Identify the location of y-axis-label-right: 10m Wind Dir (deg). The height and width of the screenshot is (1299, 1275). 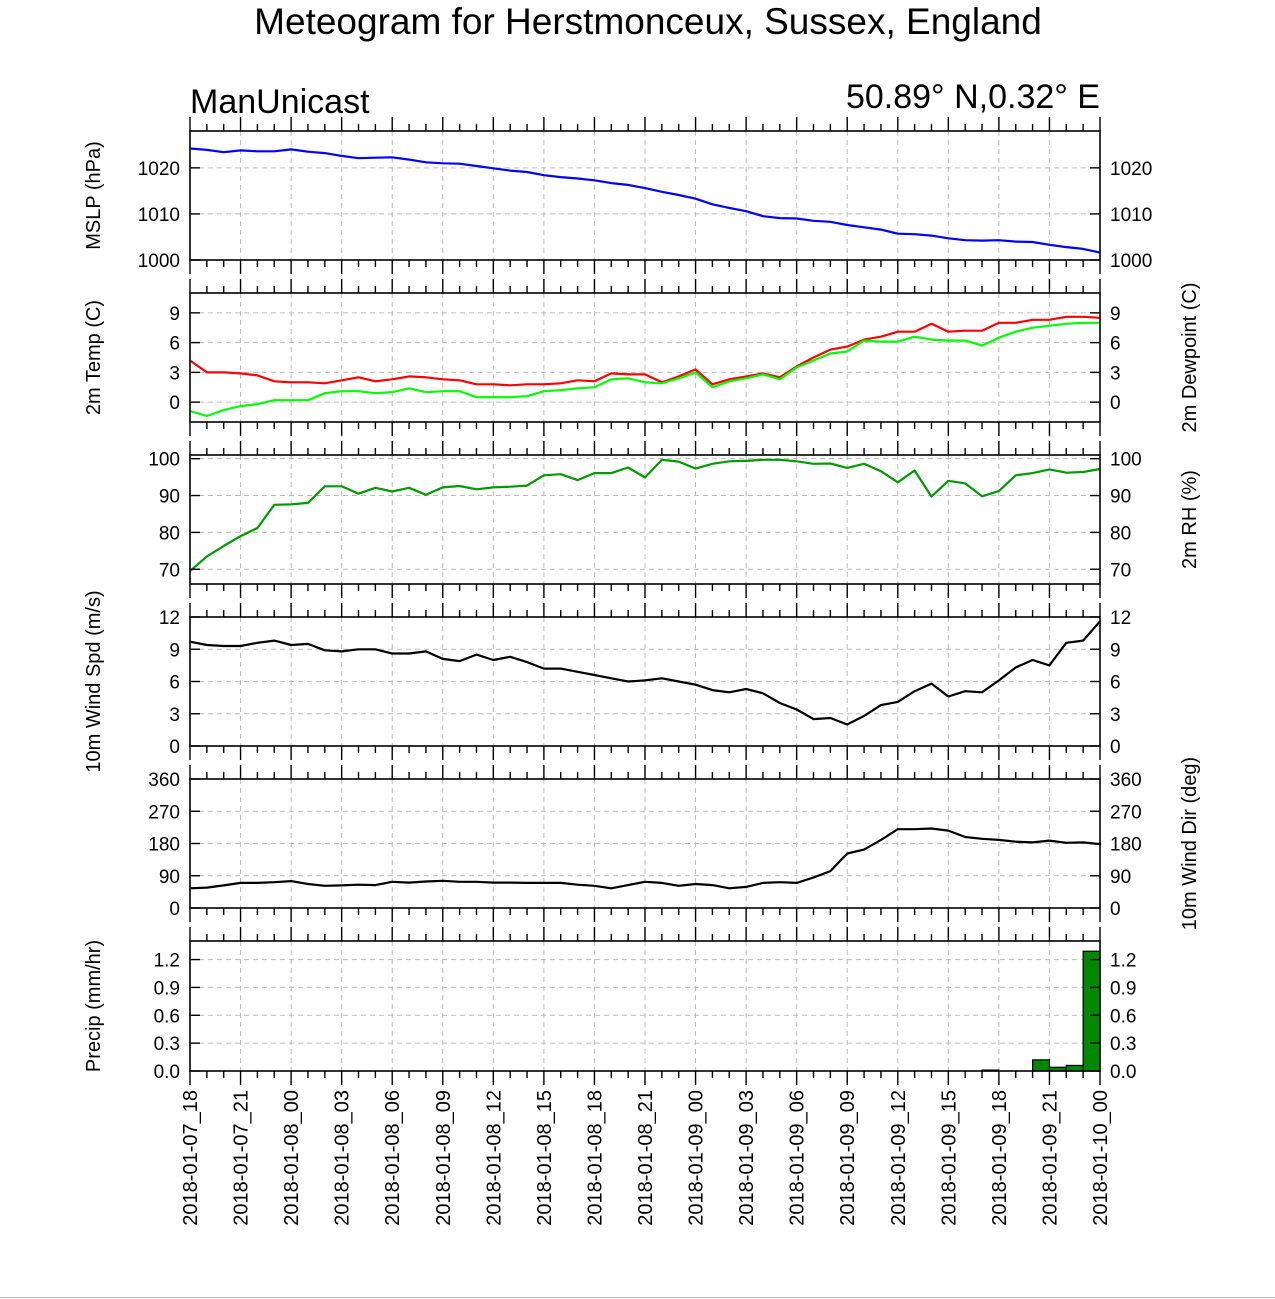
(1190, 843).